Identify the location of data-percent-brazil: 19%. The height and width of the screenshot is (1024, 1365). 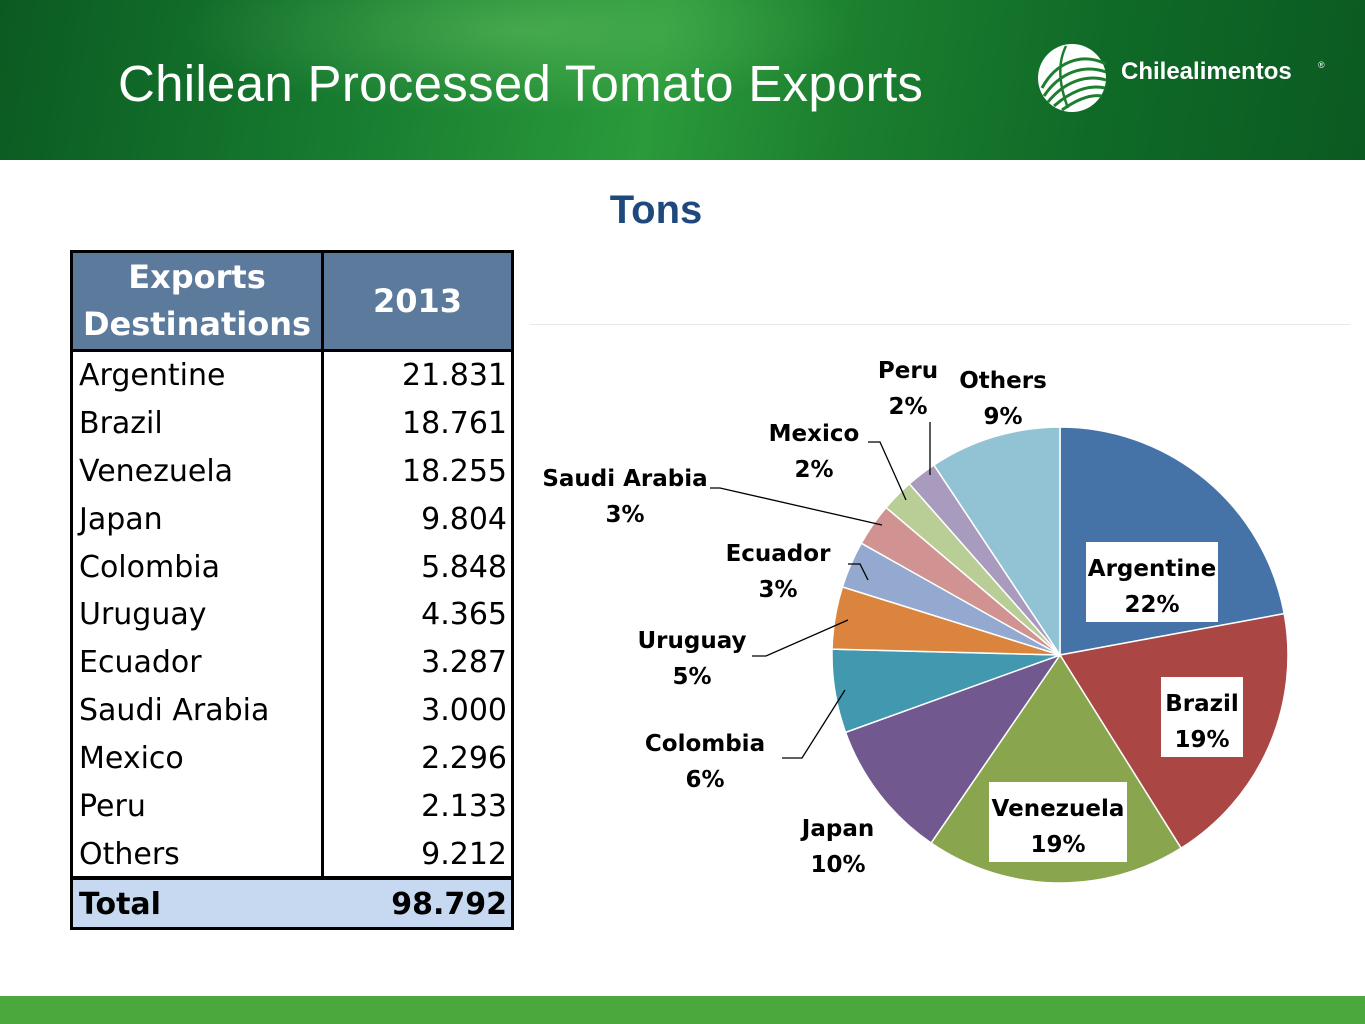
(1201, 740).